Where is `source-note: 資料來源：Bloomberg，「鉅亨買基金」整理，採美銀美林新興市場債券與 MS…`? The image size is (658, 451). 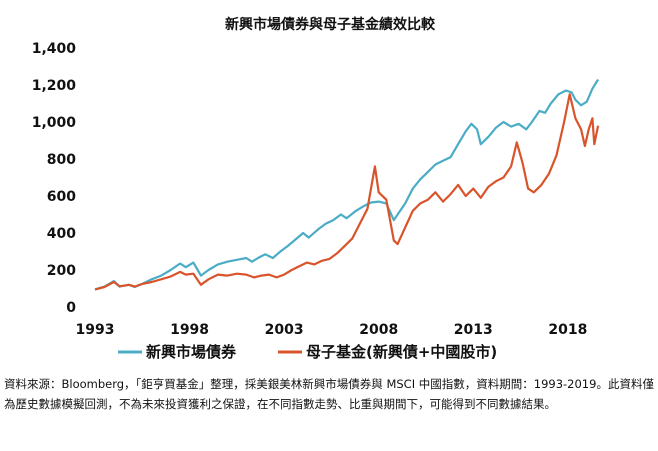
source-note: 資料來源：Bloomberg，「鉅亨買基金」整理，採美銀美林新興市場債券與 MS… is located at coordinates (329, 394).